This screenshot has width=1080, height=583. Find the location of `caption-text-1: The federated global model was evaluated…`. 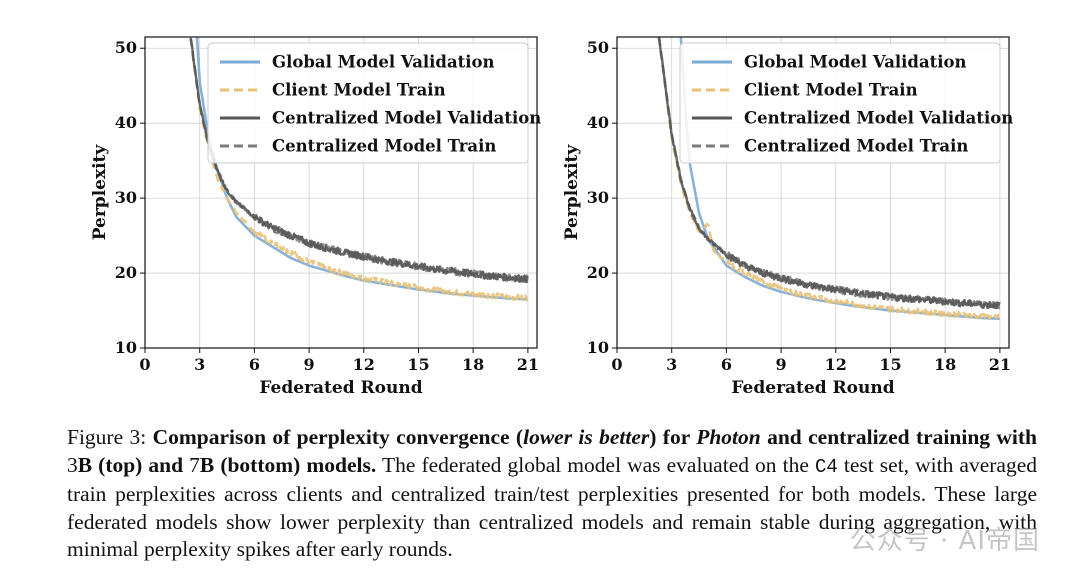

caption-text-1: The federated global model was evaluated… is located at coordinates (595, 464).